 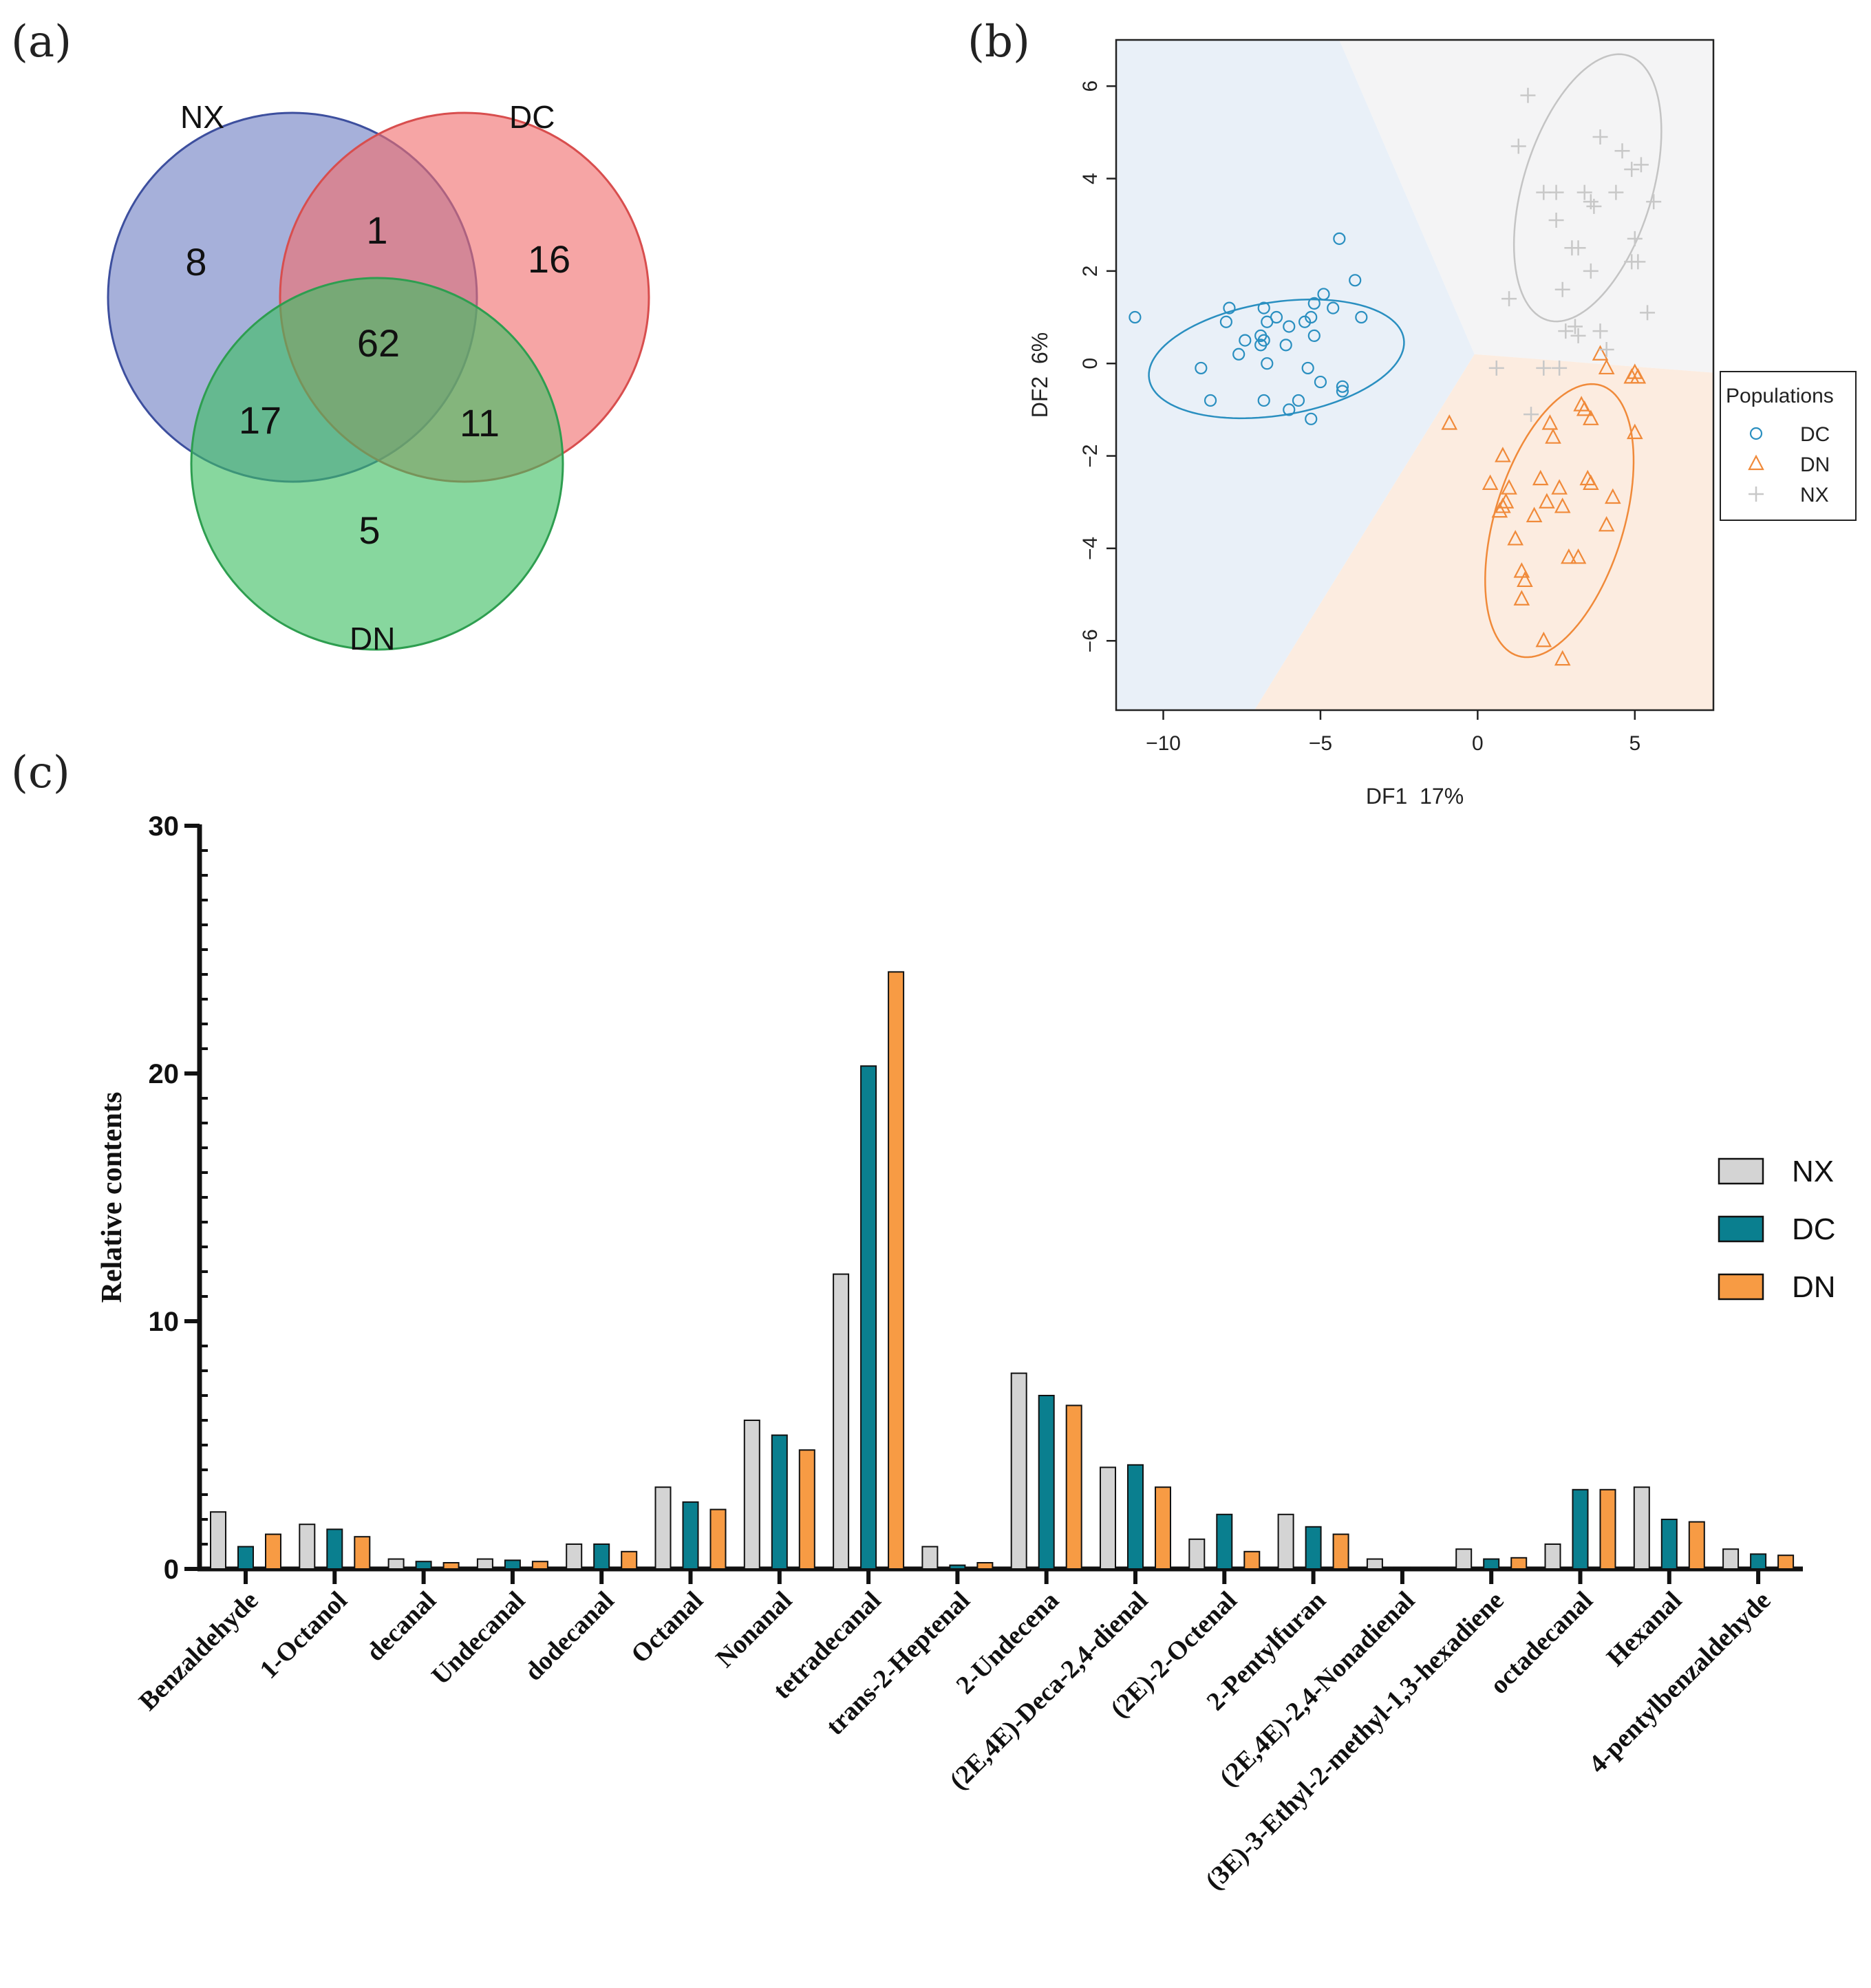 I want to click on scatter-legend-title: Populations, so click(x=1780, y=396).